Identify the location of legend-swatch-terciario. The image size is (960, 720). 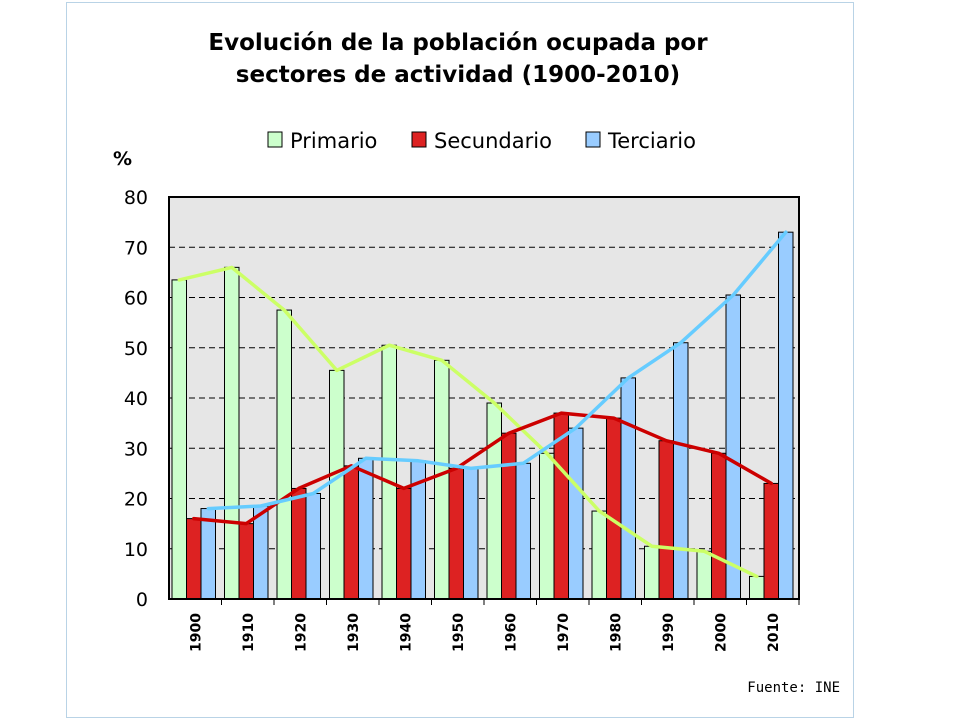
(593, 139).